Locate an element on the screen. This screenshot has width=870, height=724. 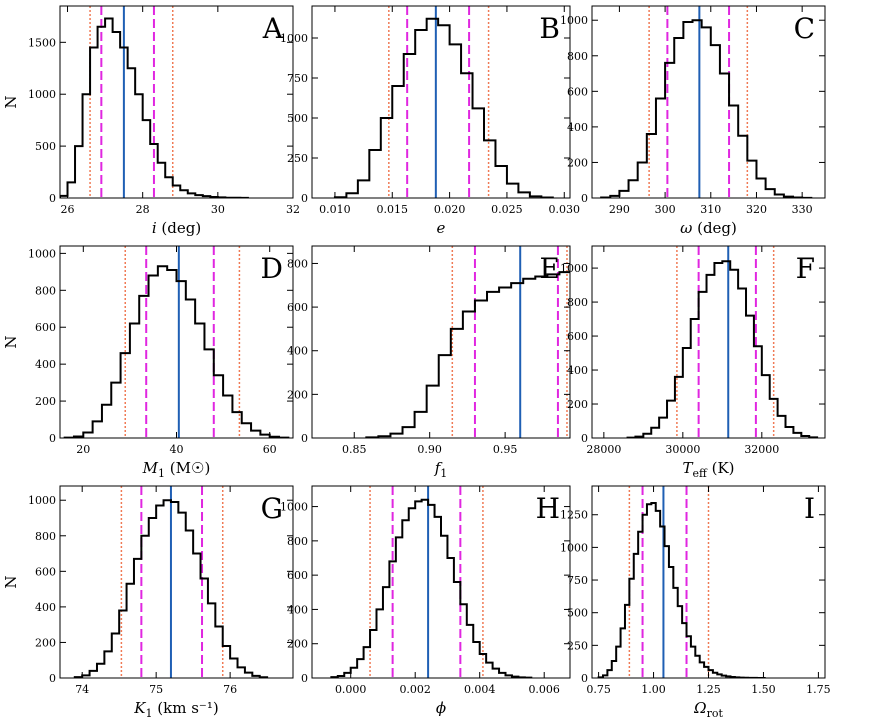
ytick-label-F-4: 800 is located at coordinates (577, 302).